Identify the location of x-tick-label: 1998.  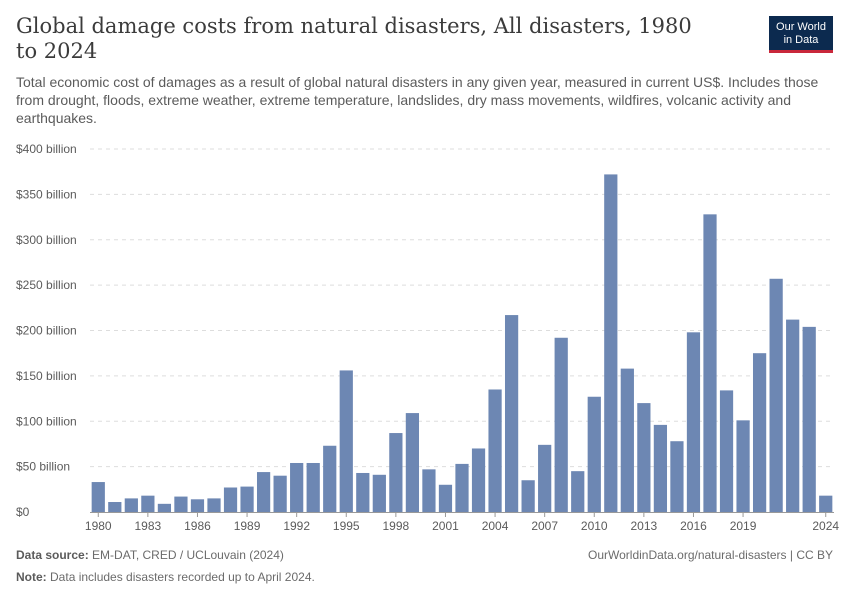
(396, 526).